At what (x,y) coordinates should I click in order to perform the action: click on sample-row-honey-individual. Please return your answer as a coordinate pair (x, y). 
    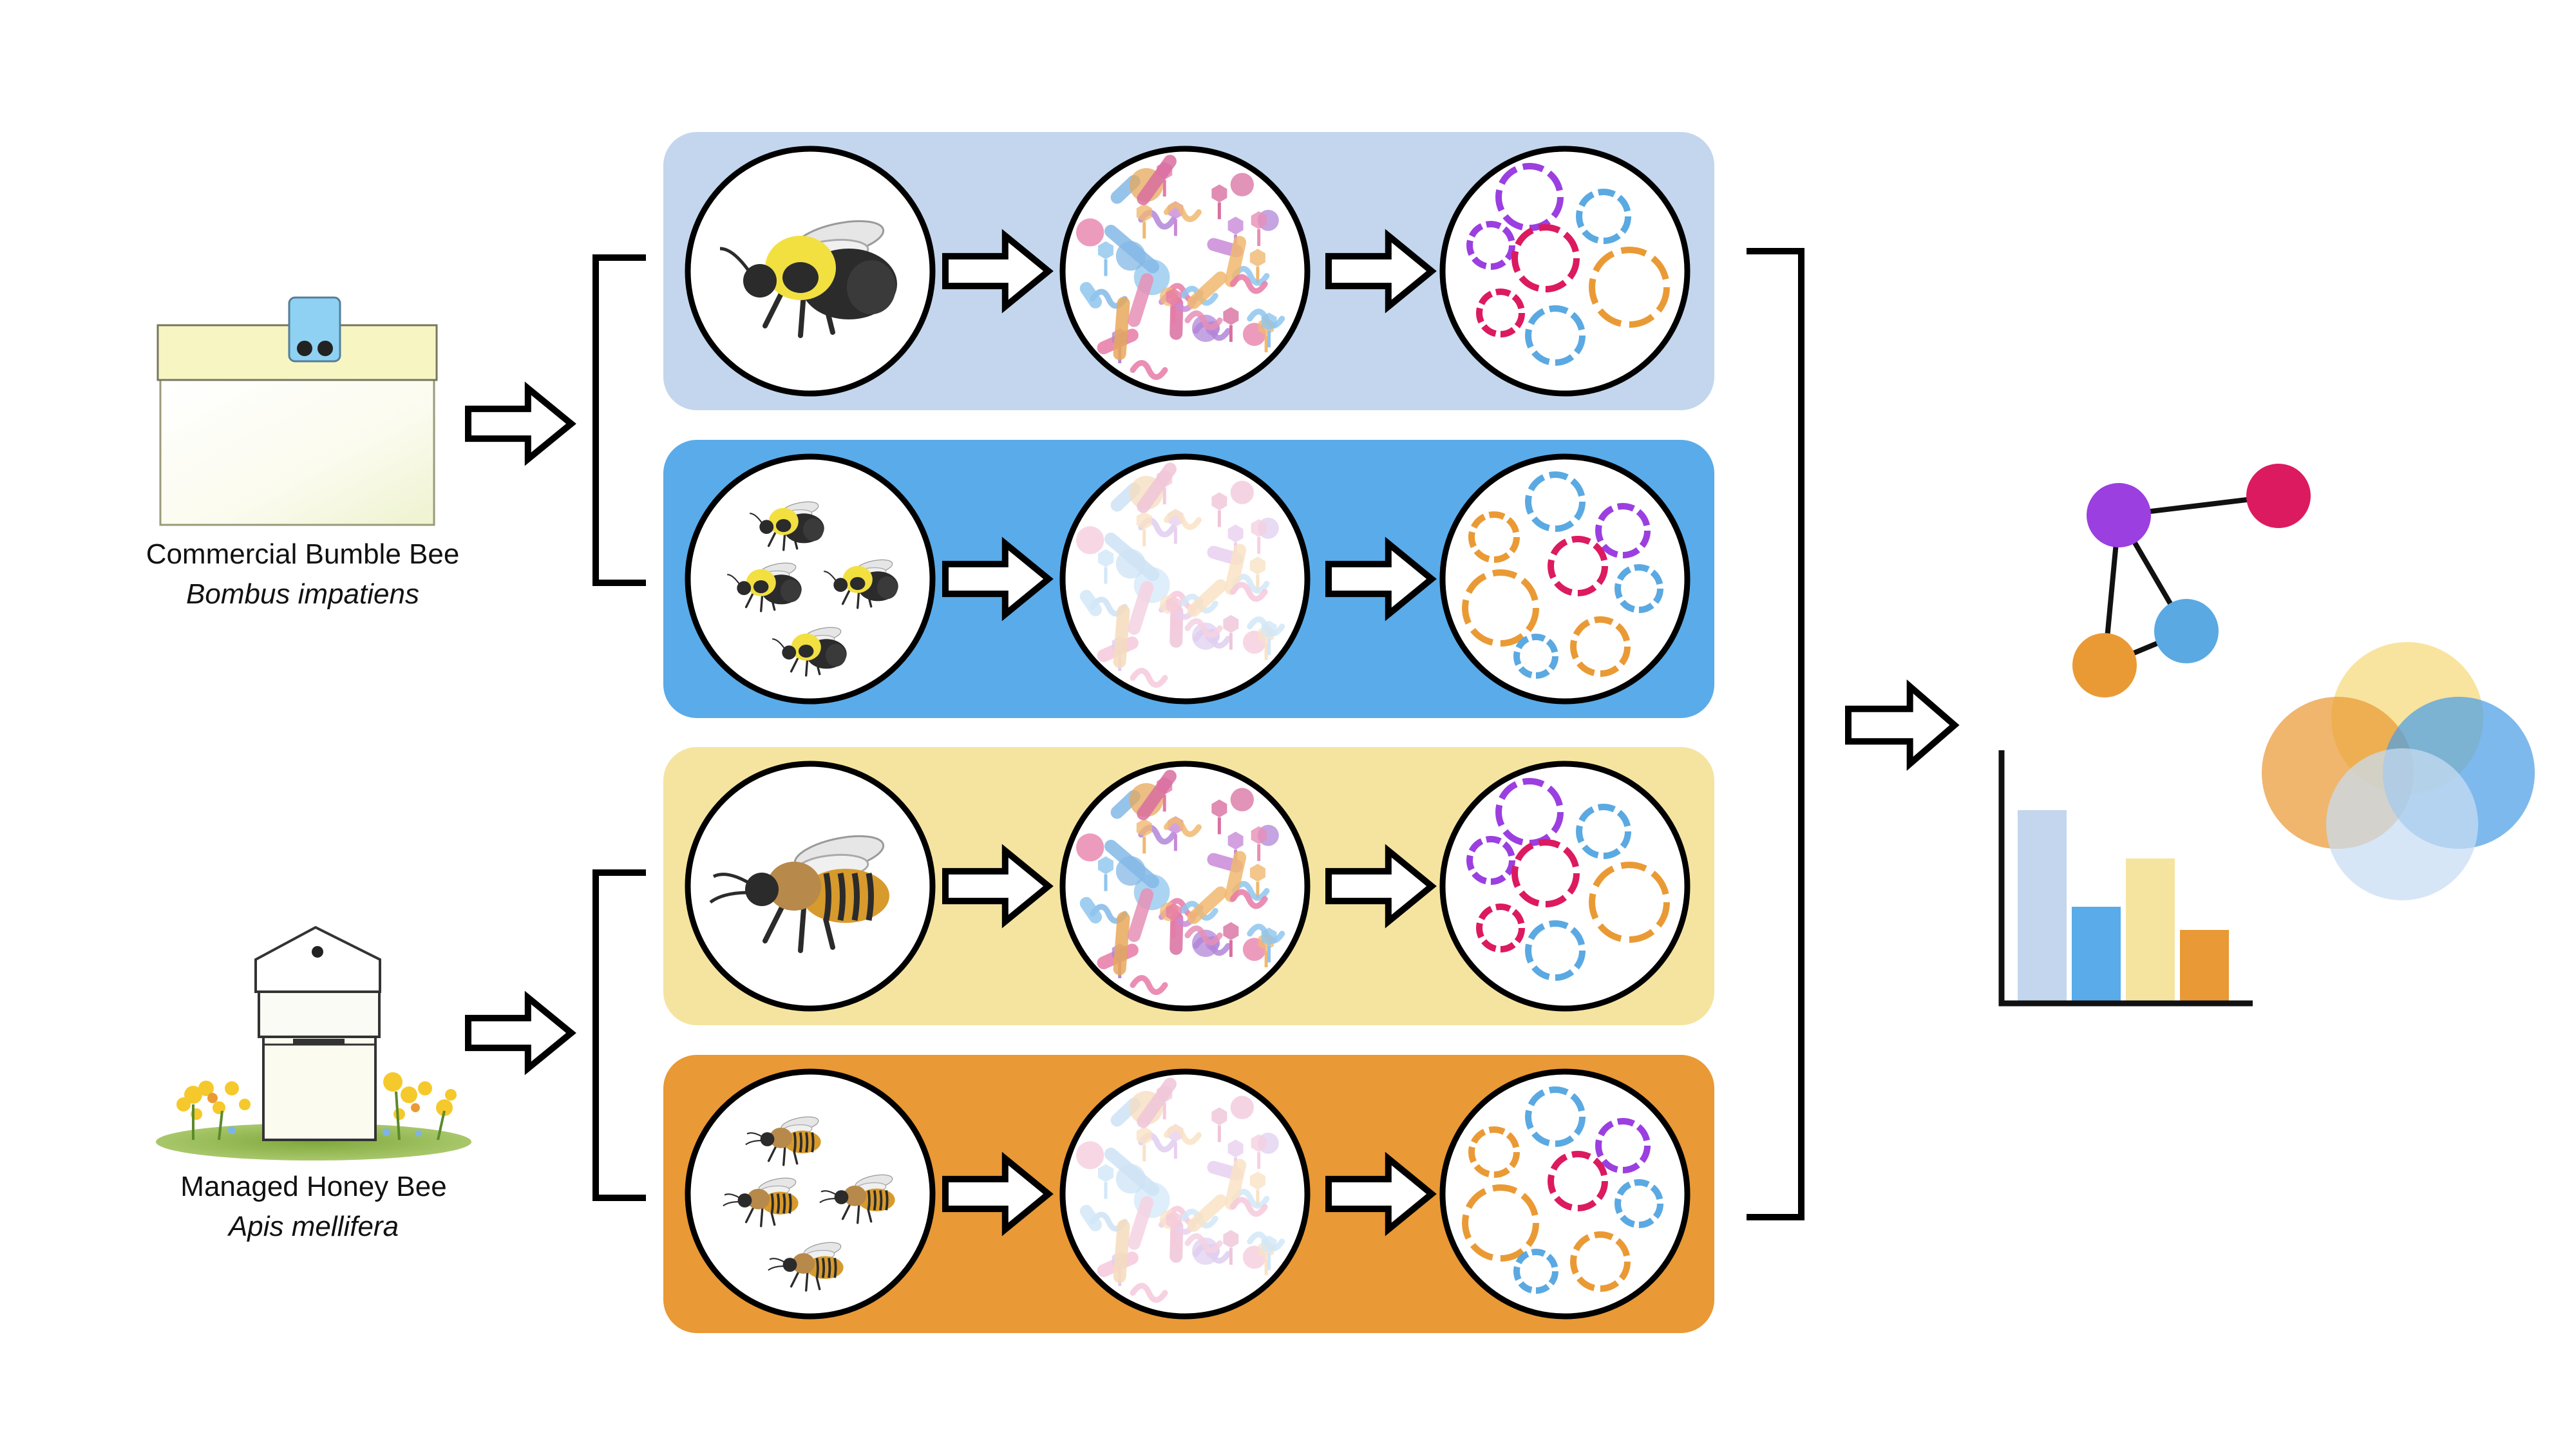
    Looking at the image, I should click on (1189, 886).